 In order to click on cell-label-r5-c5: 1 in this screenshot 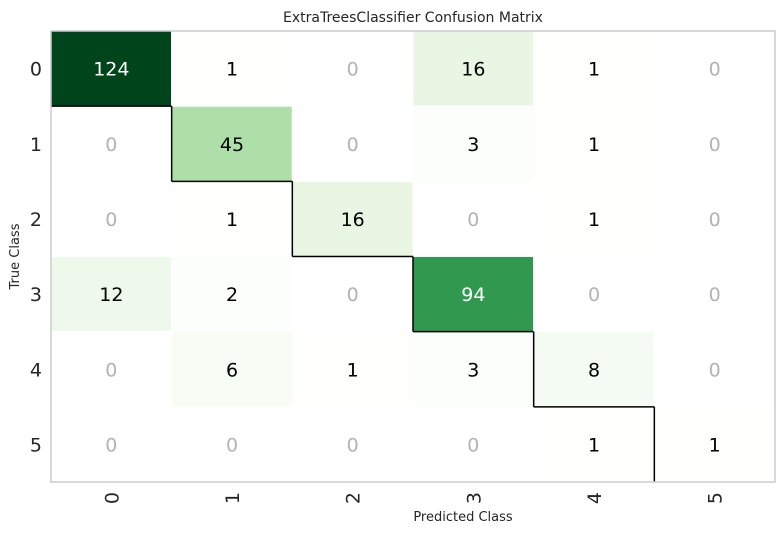, I will do `click(715, 445)`.